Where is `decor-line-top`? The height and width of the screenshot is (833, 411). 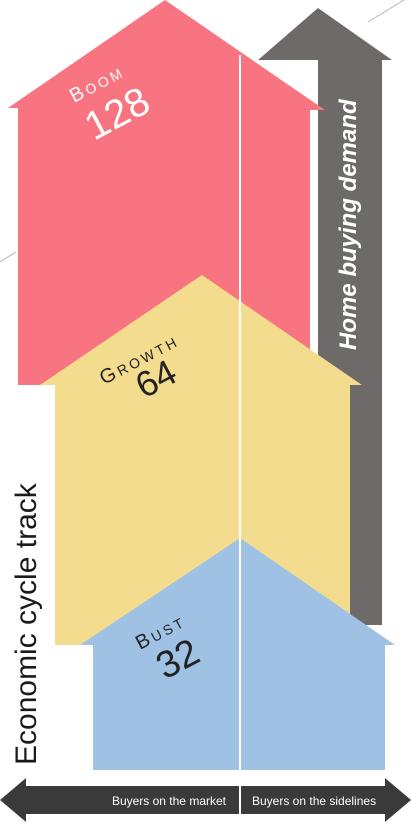 decor-line-top is located at coordinates (386, 11).